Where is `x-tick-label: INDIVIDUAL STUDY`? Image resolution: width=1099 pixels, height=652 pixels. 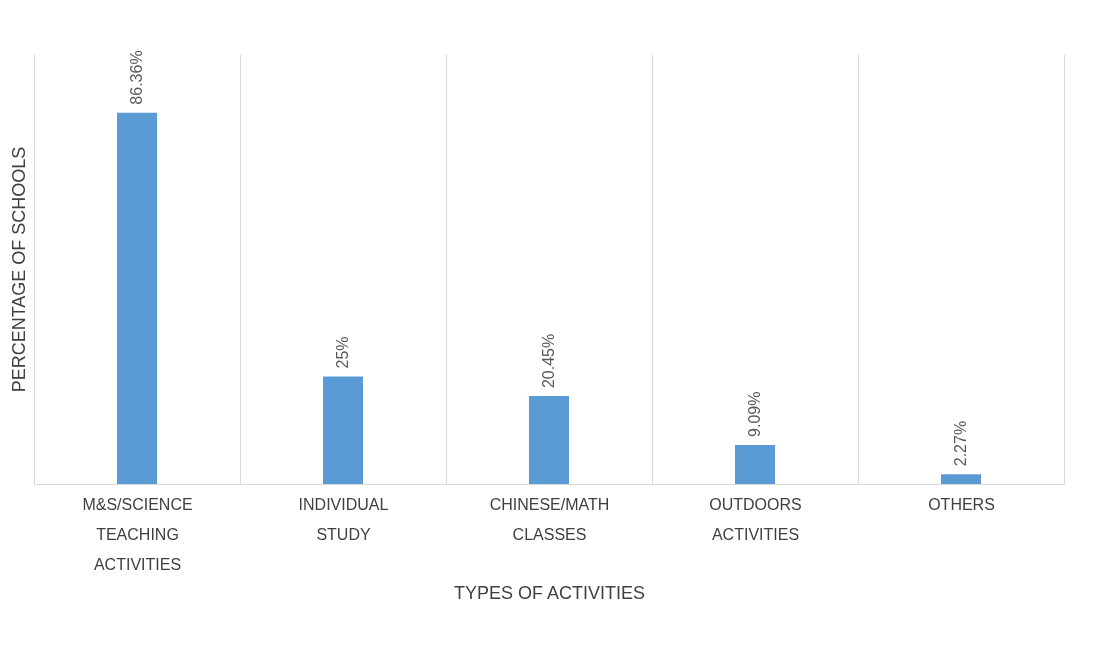
x-tick-label: INDIVIDUAL STUDY is located at coordinates (343, 519).